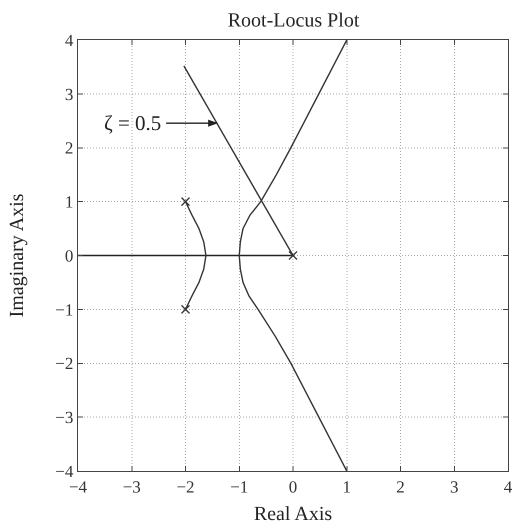 Image resolution: width=515 pixels, height=525 pixels. Describe the element at coordinates (454, 487) in the screenshot. I see `x-tick-label: 3` at that location.